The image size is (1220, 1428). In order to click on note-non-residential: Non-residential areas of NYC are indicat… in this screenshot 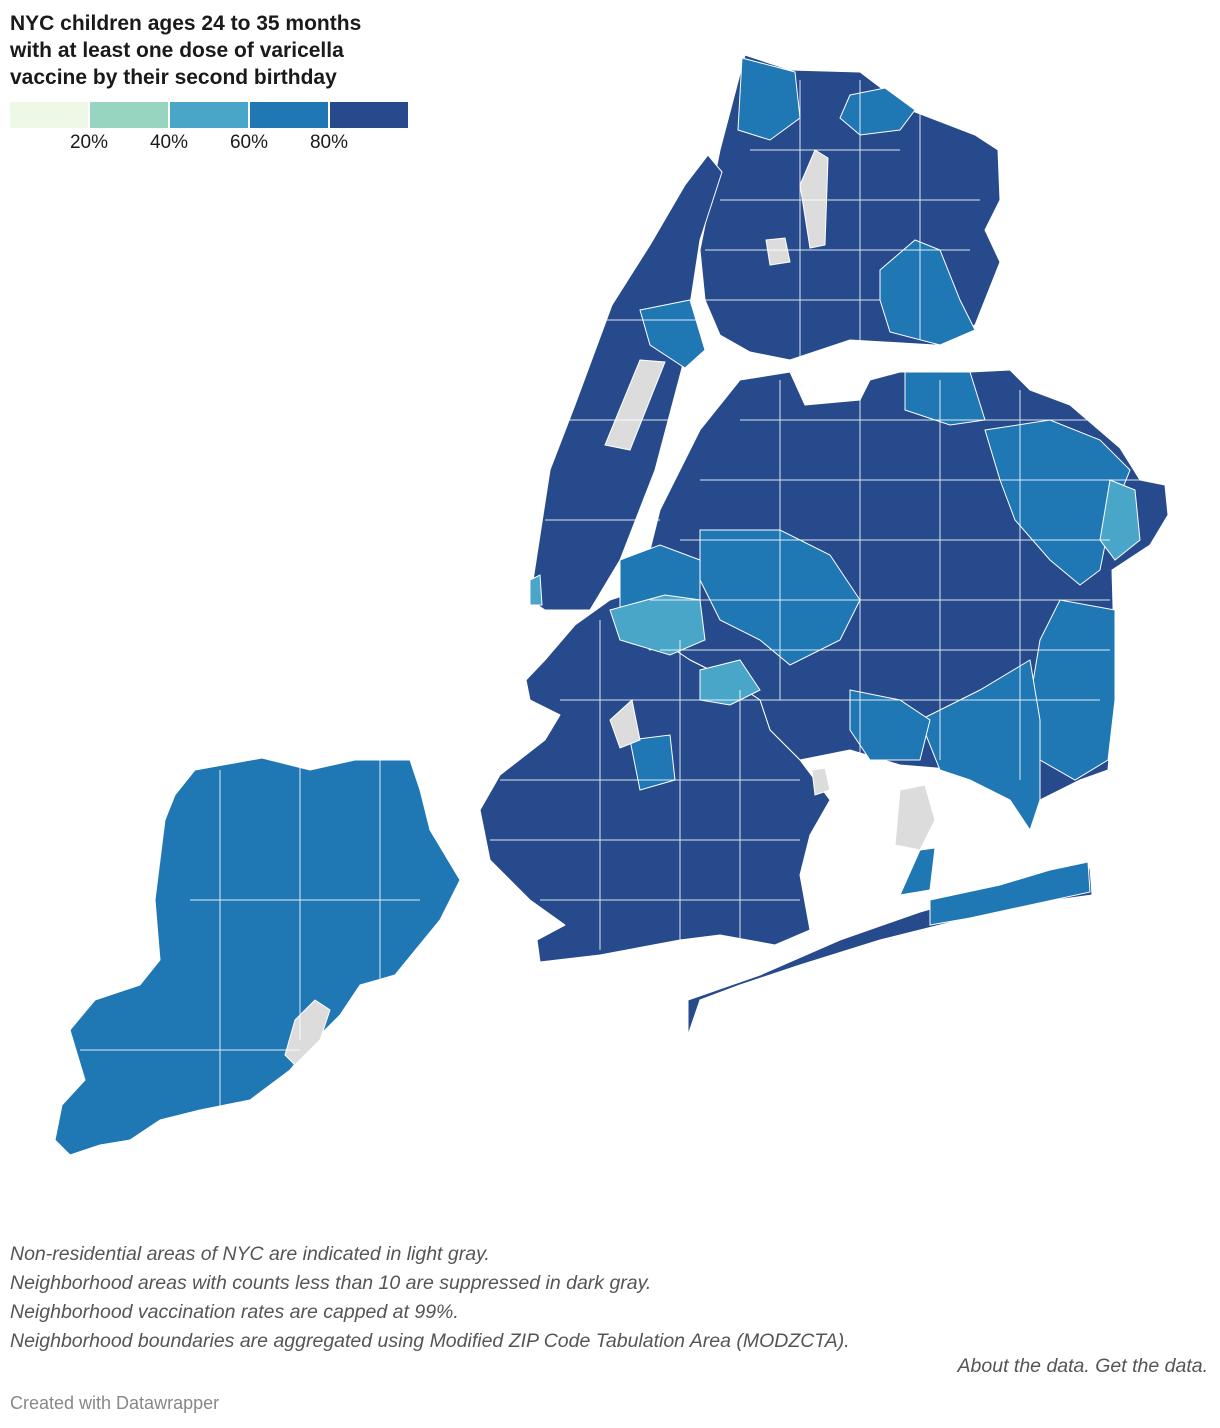, I will do `click(250, 1254)`.